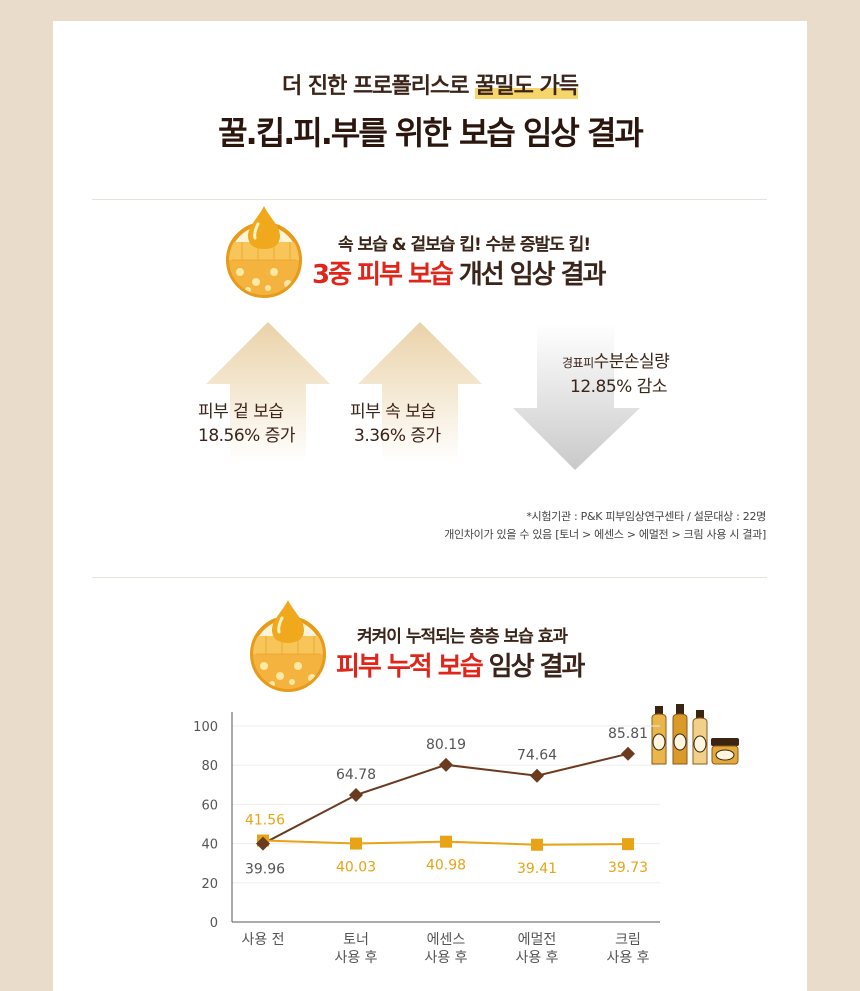  What do you see at coordinates (446, 940) in the screenshot?
I see `x-tick-label: 에센스` at bounding box center [446, 940].